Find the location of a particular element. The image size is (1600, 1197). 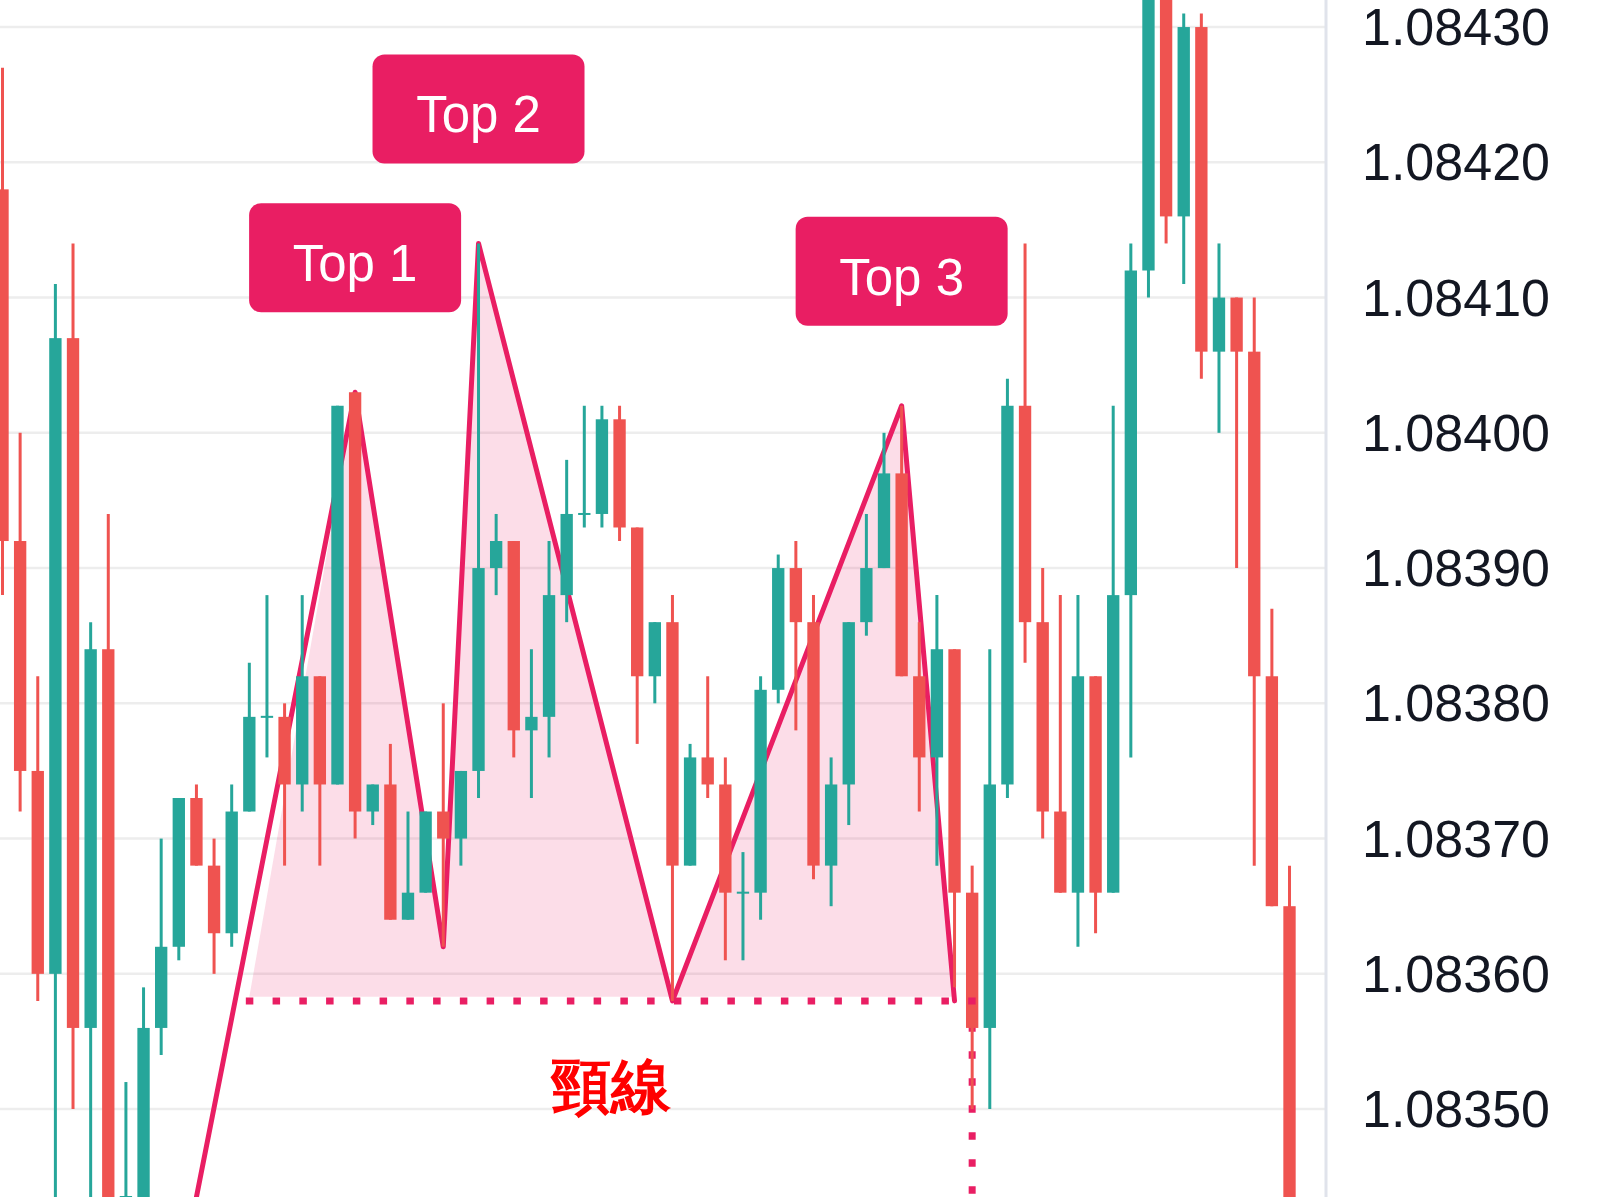

series-label: 頸線 is located at coordinates (610, 1087).